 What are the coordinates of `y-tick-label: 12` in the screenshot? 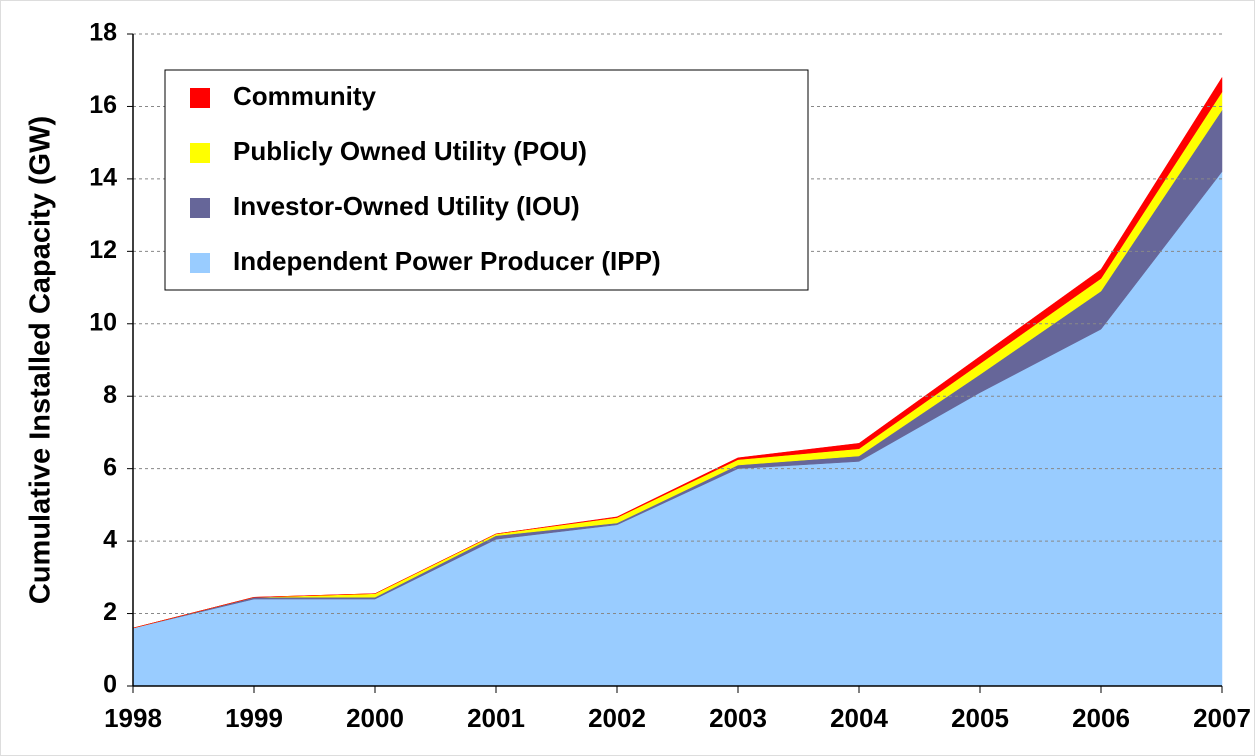 It's located at (103, 250).